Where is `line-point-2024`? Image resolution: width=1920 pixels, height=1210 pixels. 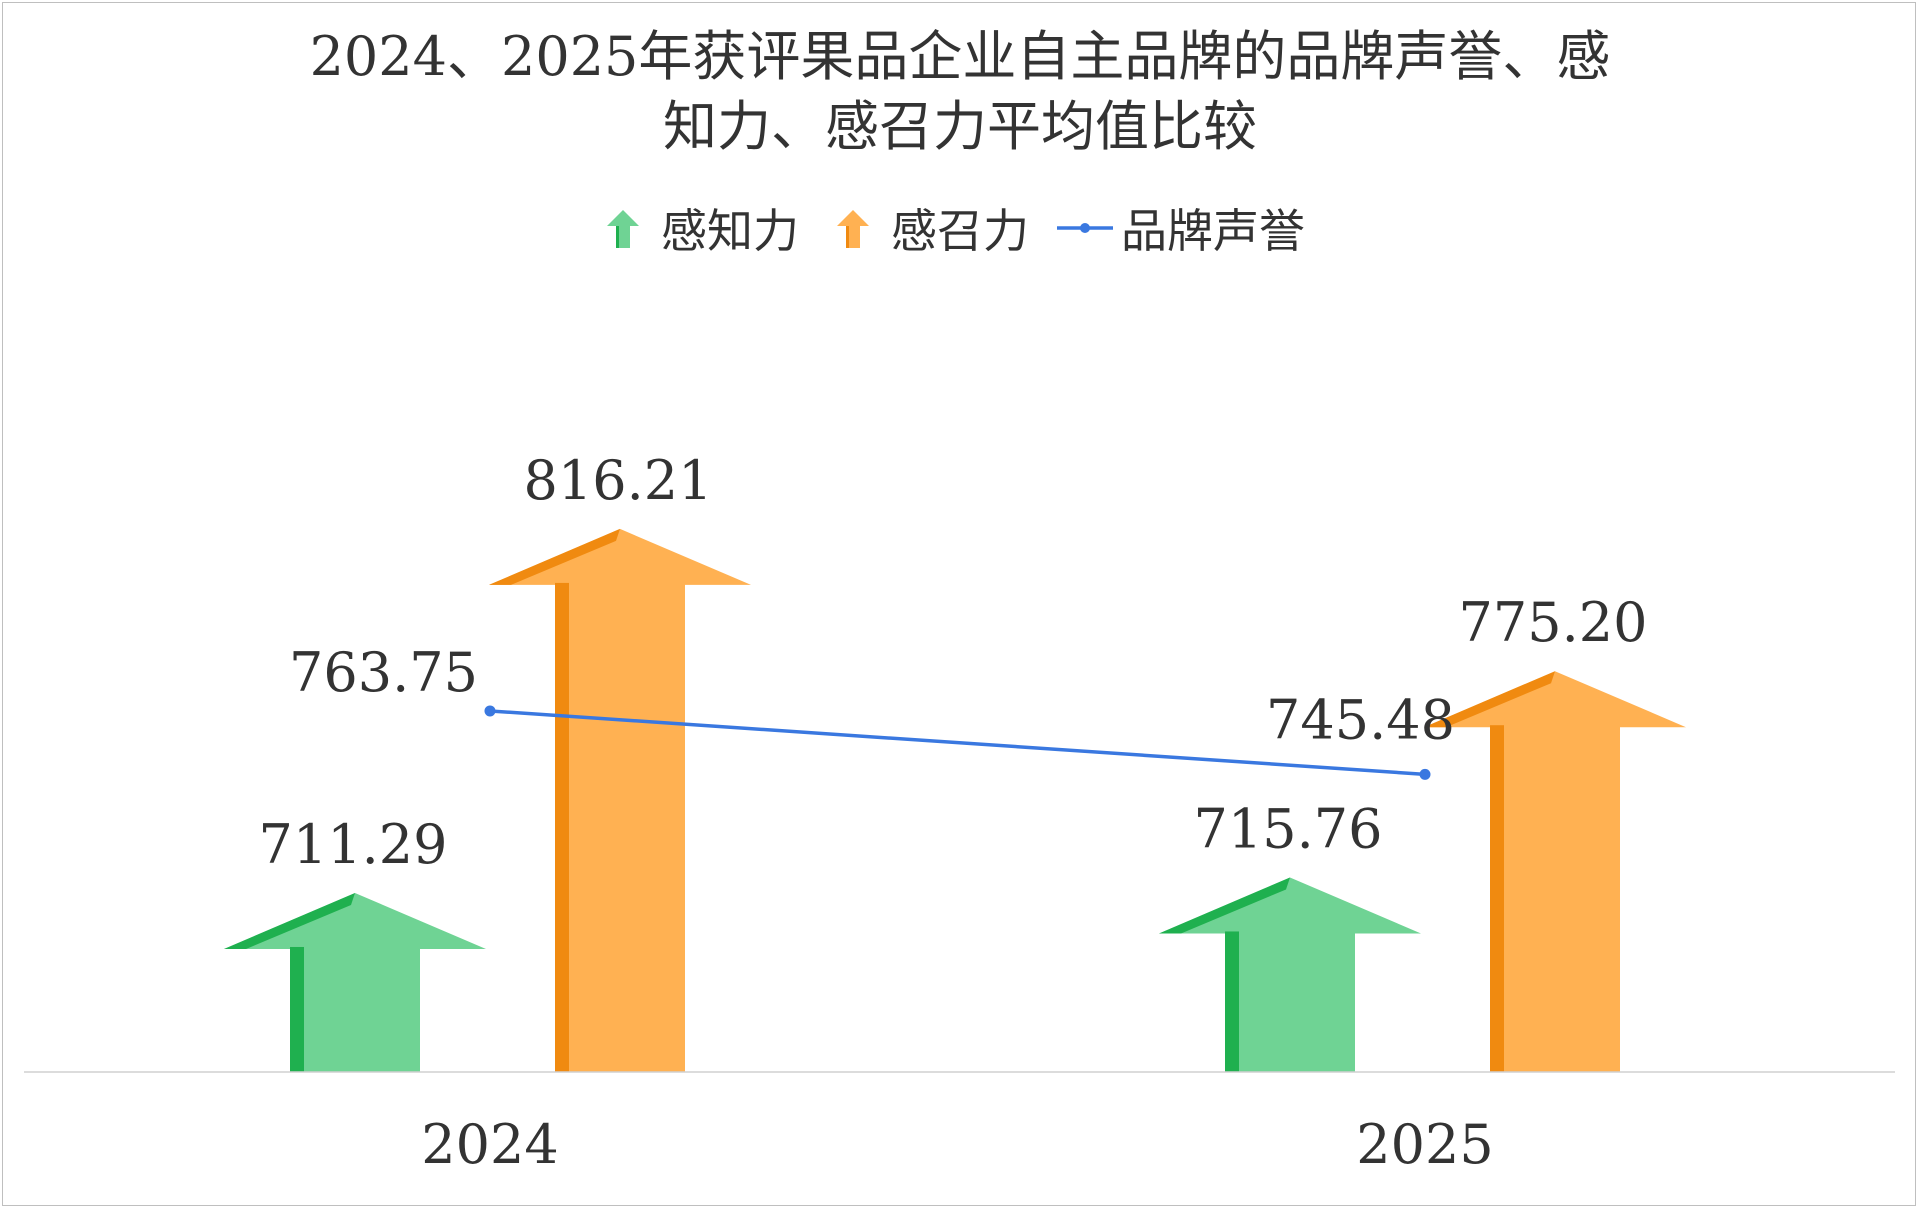
line-point-2024 is located at coordinates (490, 711).